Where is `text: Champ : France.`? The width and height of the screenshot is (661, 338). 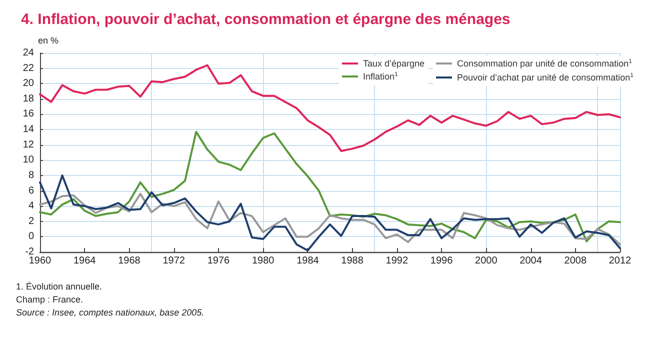
text: Champ : France. is located at coordinates (50, 299).